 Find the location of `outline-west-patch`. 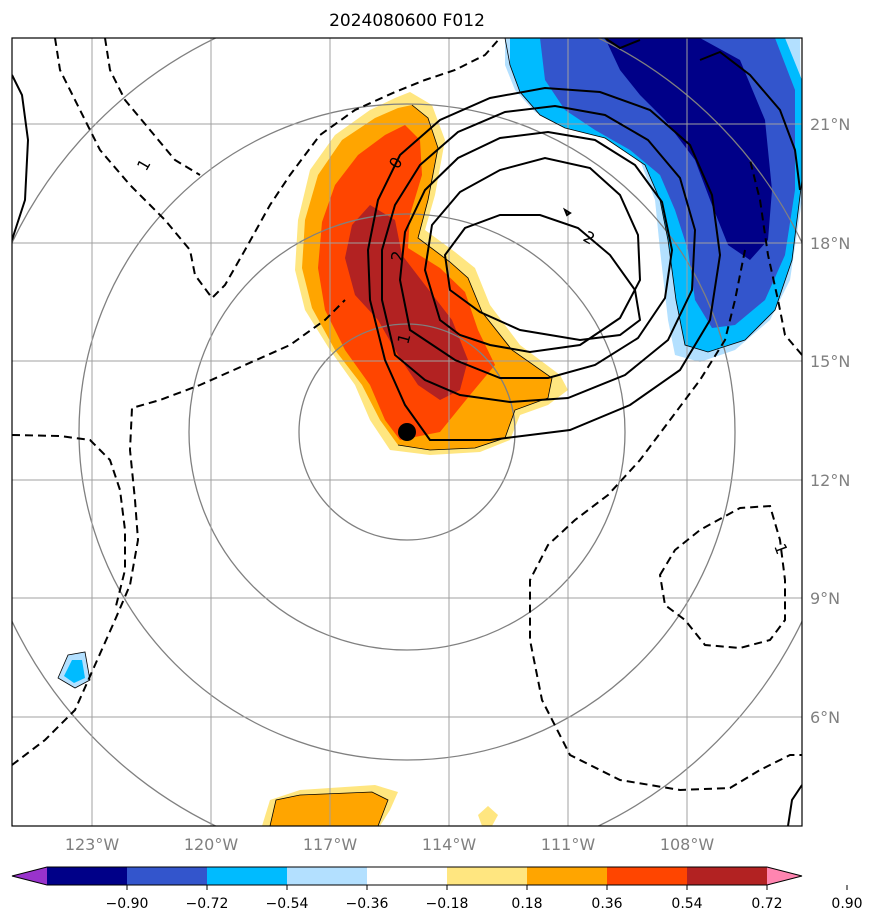

outline-west-patch is located at coordinates (74, 670).